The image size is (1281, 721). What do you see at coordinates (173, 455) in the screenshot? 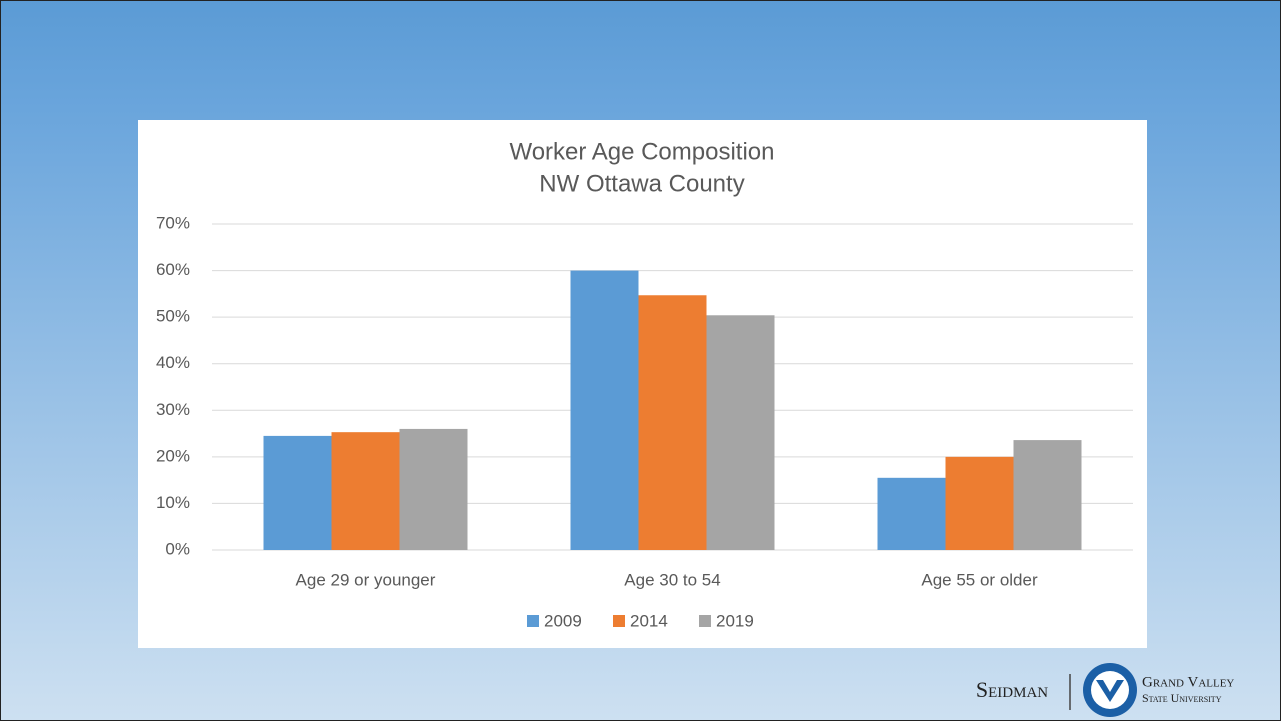
I see `y-tick-label: 20%` at bounding box center [173, 455].